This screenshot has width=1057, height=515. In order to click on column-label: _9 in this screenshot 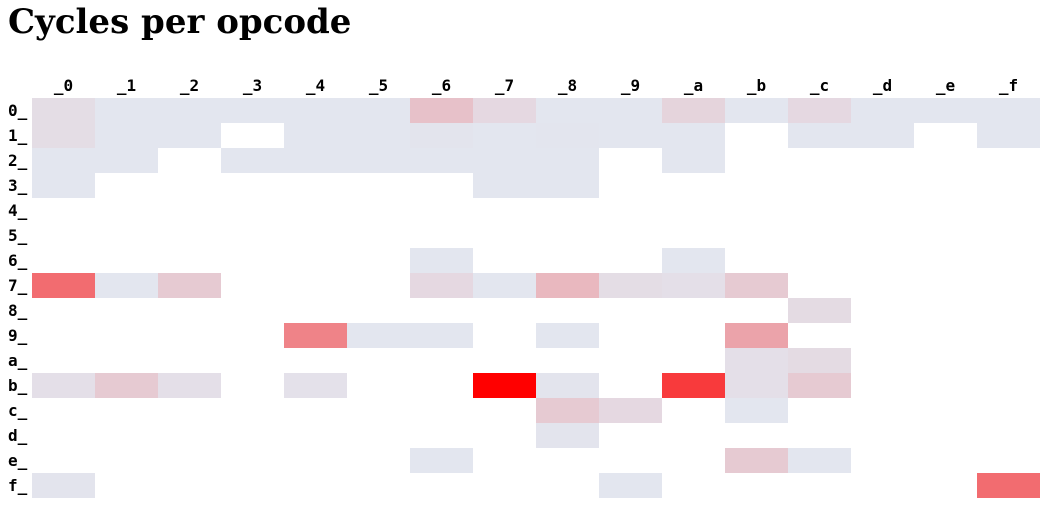, I will do `click(630, 85)`.